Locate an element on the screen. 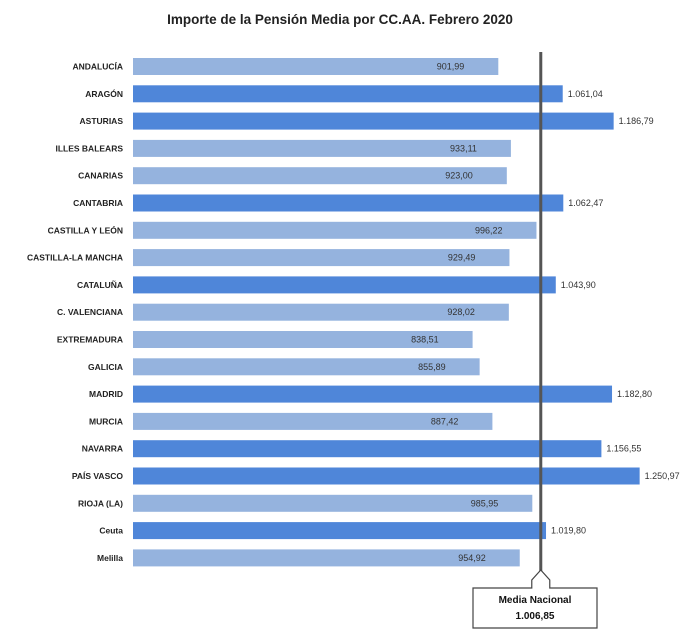 The width and height of the screenshot is (680, 633). value-label-asturias: 1.186,79 is located at coordinates (636, 121).